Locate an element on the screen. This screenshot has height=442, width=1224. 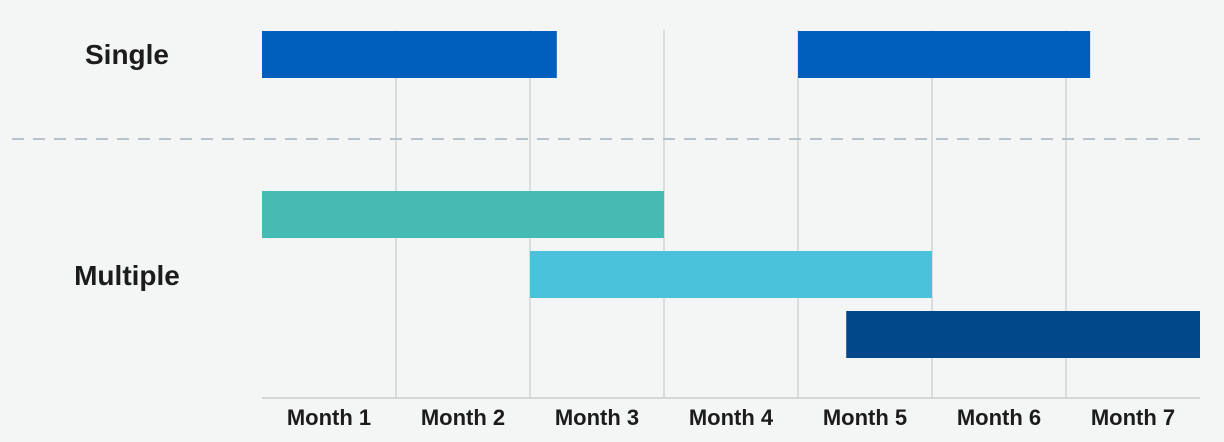
group-label-multiple: Multiple is located at coordinates (127, 275).